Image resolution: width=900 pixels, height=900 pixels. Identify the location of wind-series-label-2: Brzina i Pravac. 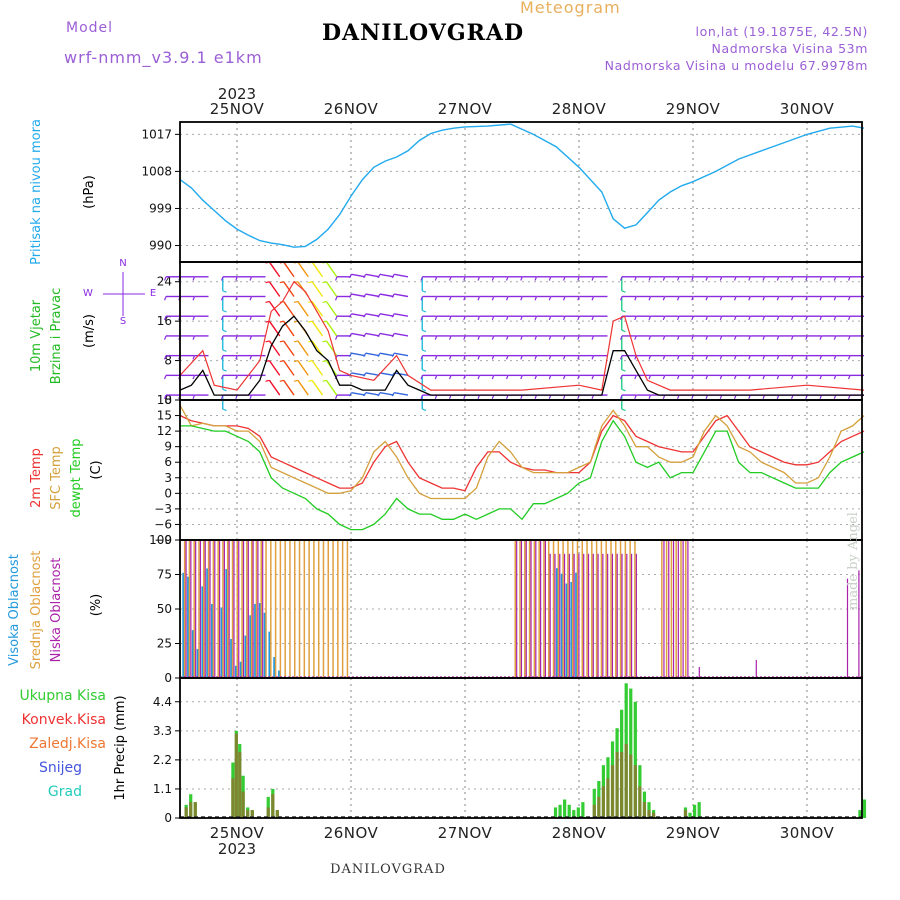
(56, 336).